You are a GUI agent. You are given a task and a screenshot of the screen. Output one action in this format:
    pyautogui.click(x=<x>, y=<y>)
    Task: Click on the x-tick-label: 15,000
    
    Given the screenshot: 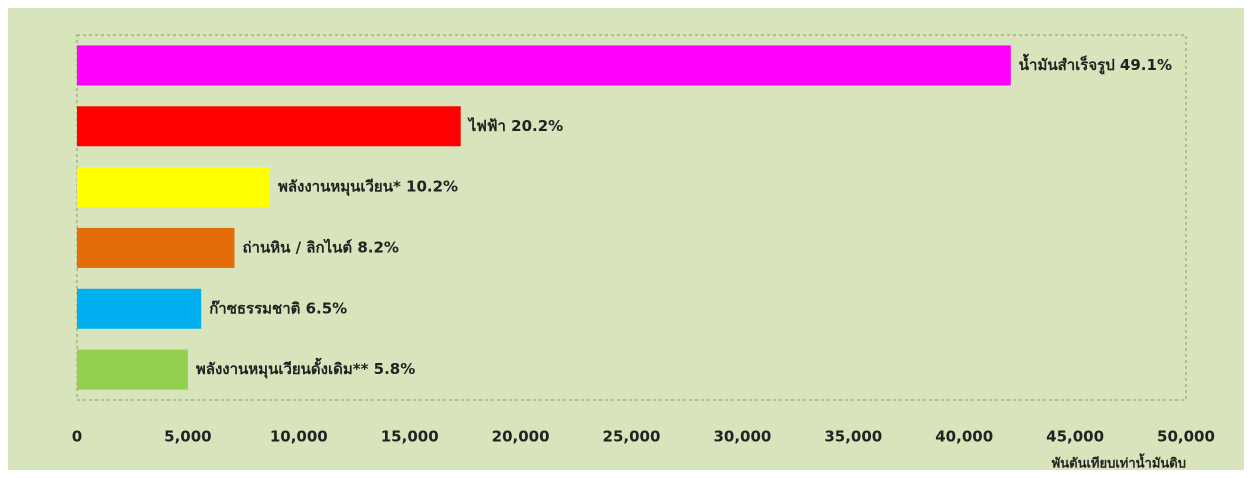 What is the action you would take?
    pyautogui.click(x=410, y=437)
    